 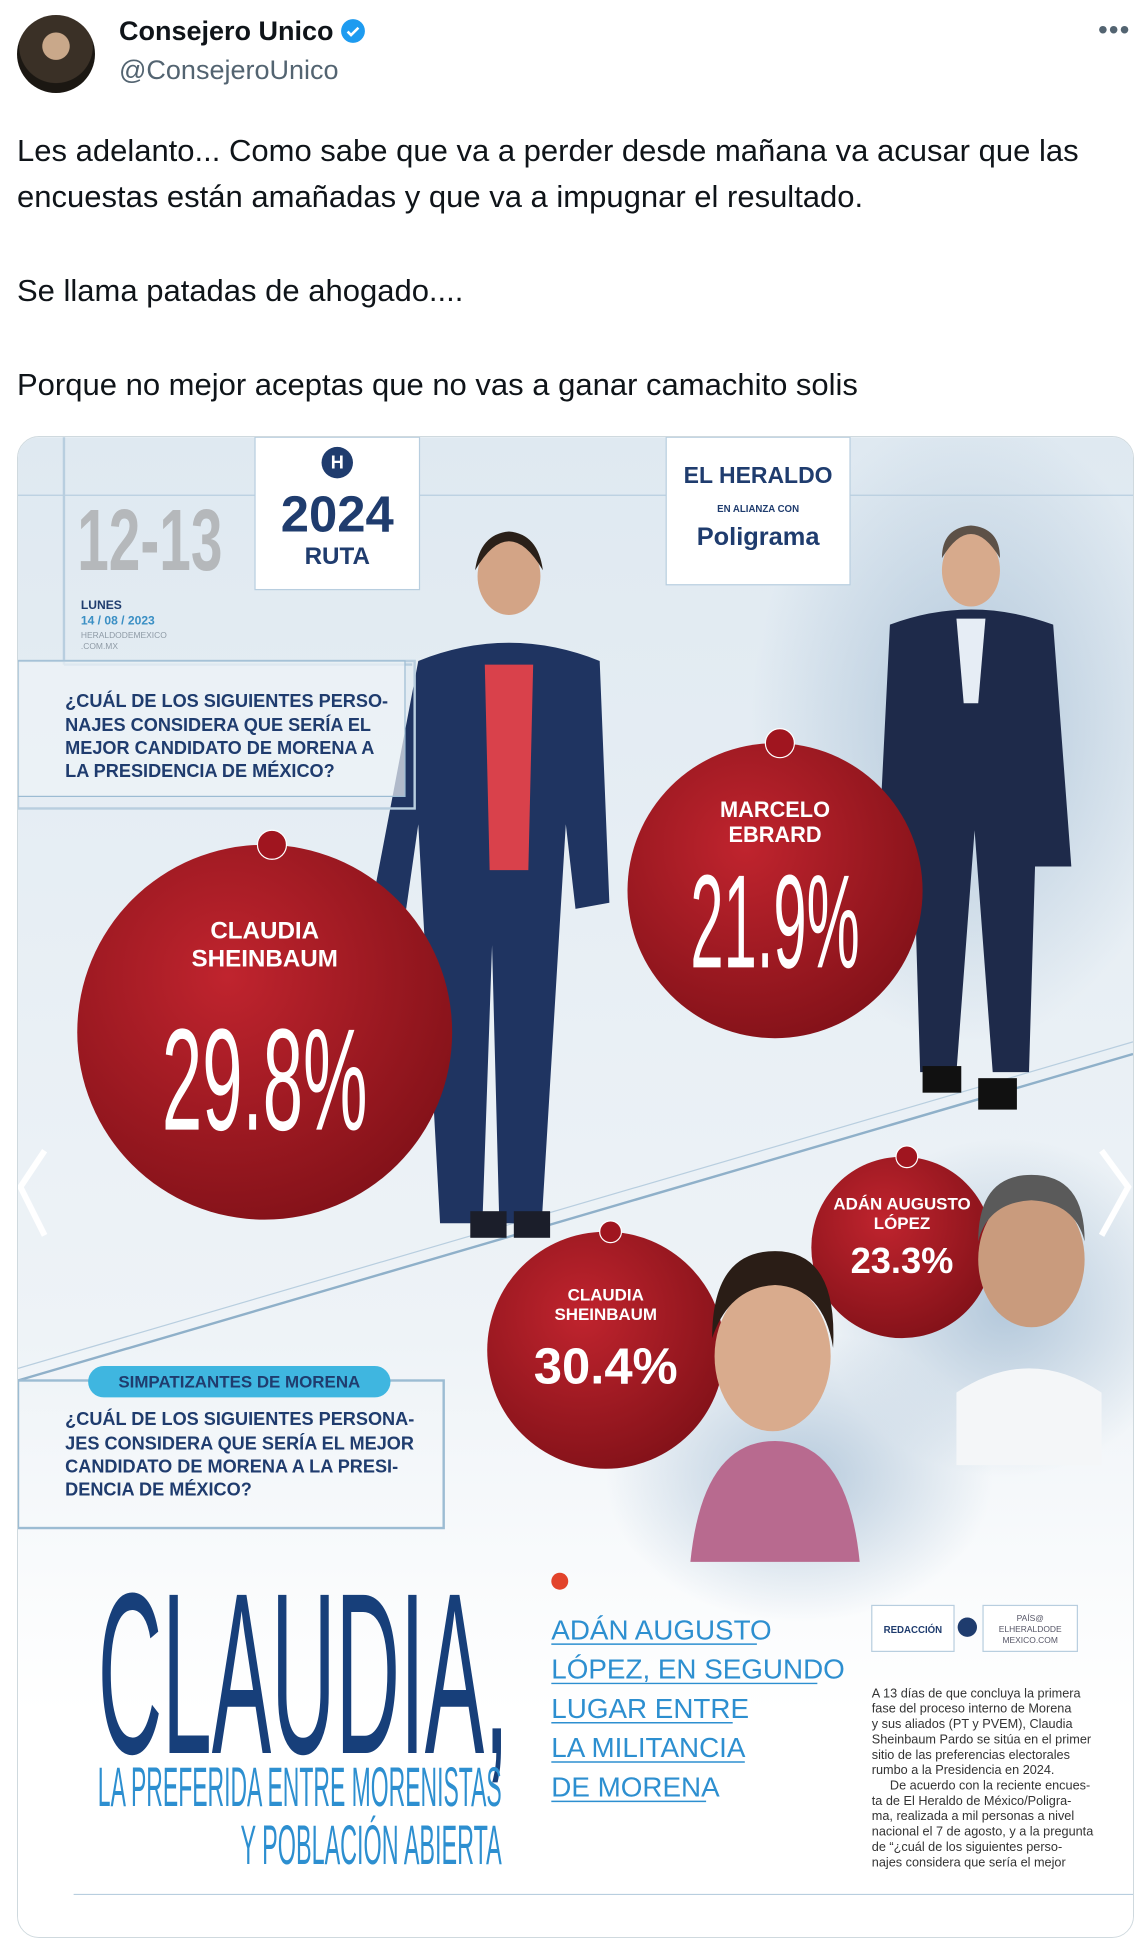 What do you see at coordinates (303, 1673) in the screenshot?
I see `headline: CLAUDIA,` at bounding box center [303, 1673].